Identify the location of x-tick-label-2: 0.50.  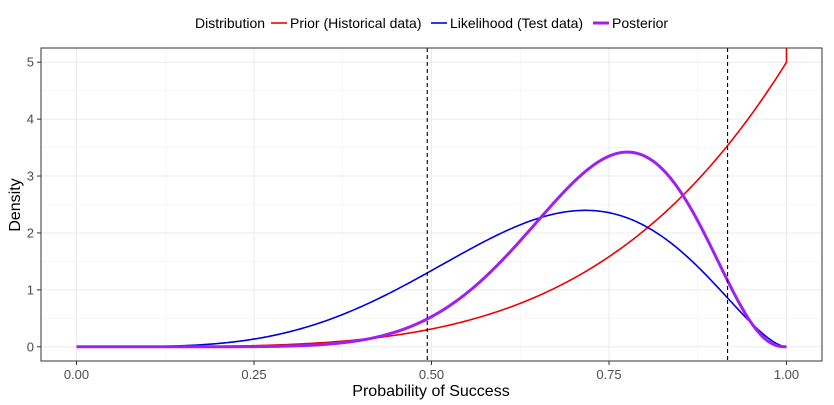
(431, 374).